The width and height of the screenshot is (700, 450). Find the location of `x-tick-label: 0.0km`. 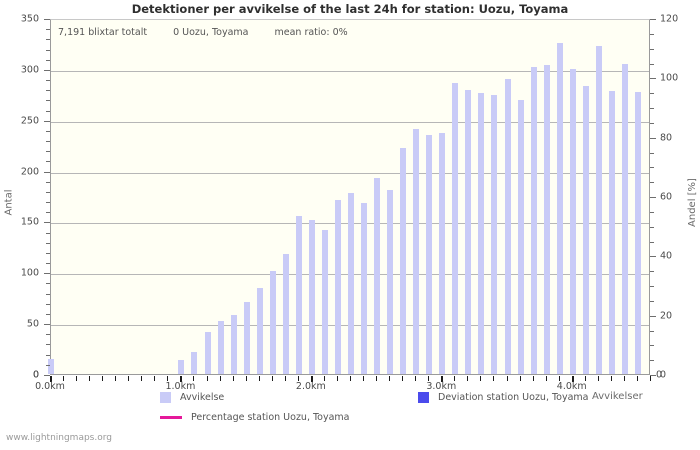

x-tick-label: 0.0km is located at coordinates (50, 386).